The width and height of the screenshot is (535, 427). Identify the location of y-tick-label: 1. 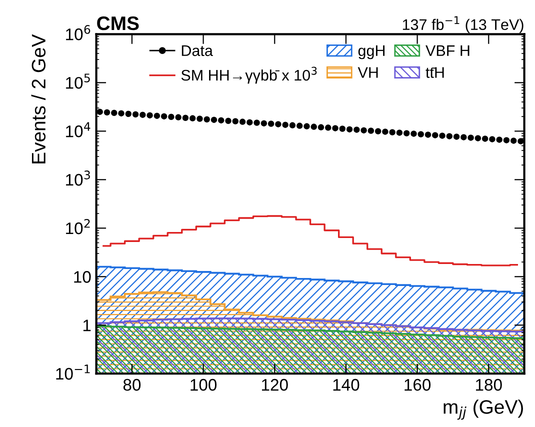
(87, 326).